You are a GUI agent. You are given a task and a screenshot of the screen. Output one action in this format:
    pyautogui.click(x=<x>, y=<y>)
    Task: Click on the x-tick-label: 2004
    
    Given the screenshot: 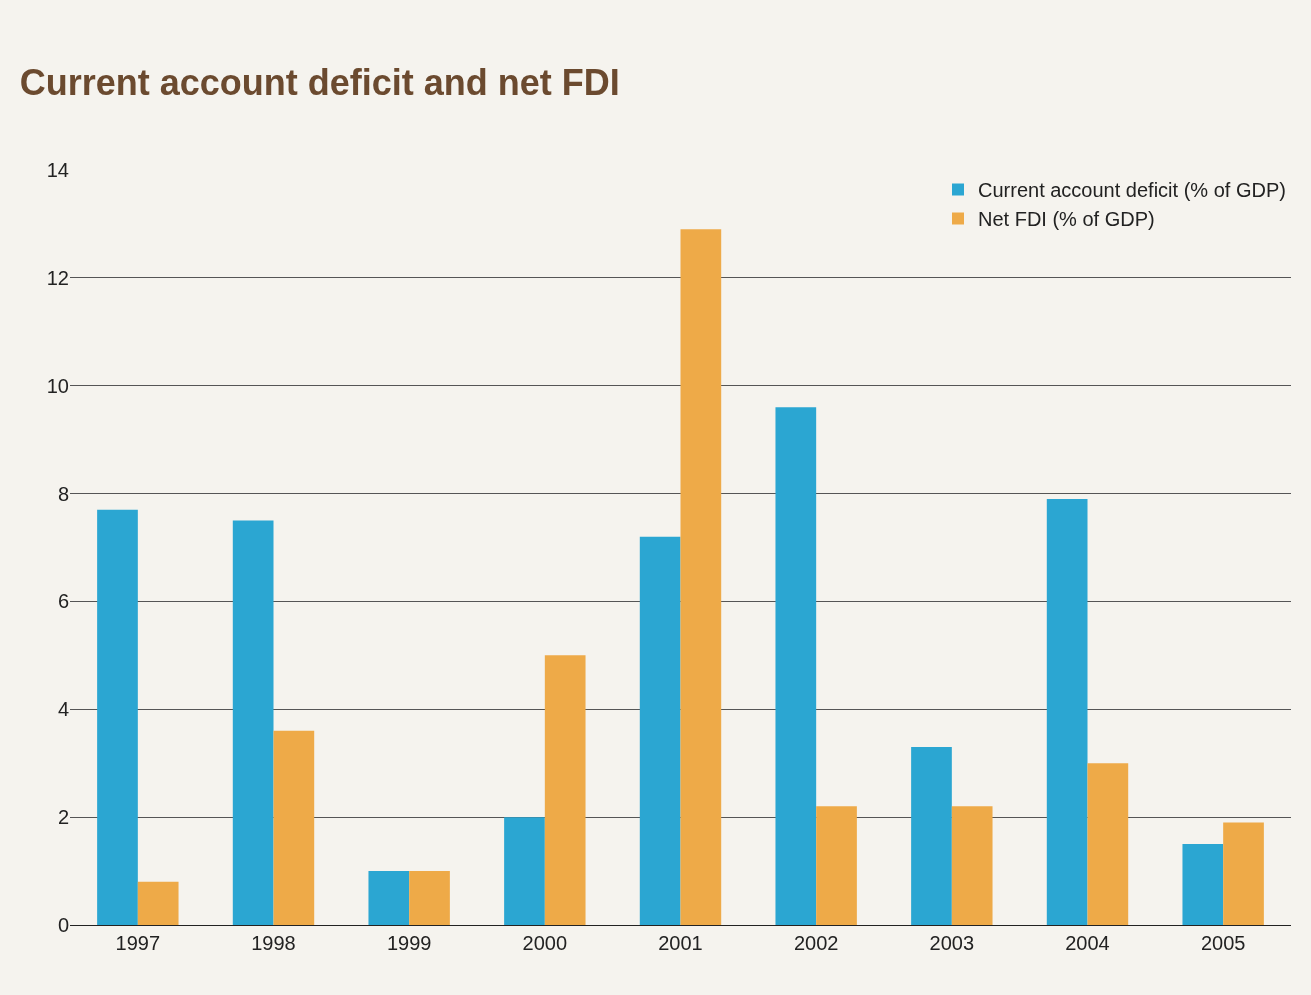 What is the action you would take?
    pyautogui.click(x=1087, y=943)
    